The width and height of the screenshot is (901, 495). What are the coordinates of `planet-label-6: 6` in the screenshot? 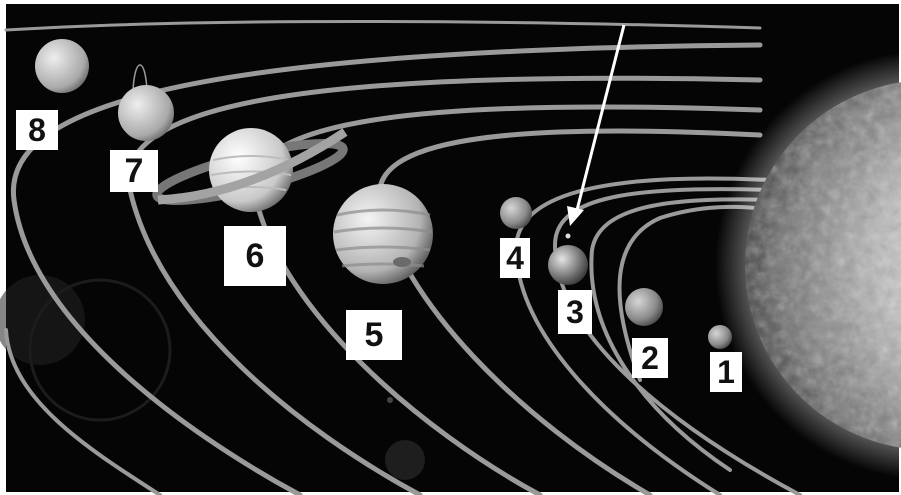 It's located at (255, 256).